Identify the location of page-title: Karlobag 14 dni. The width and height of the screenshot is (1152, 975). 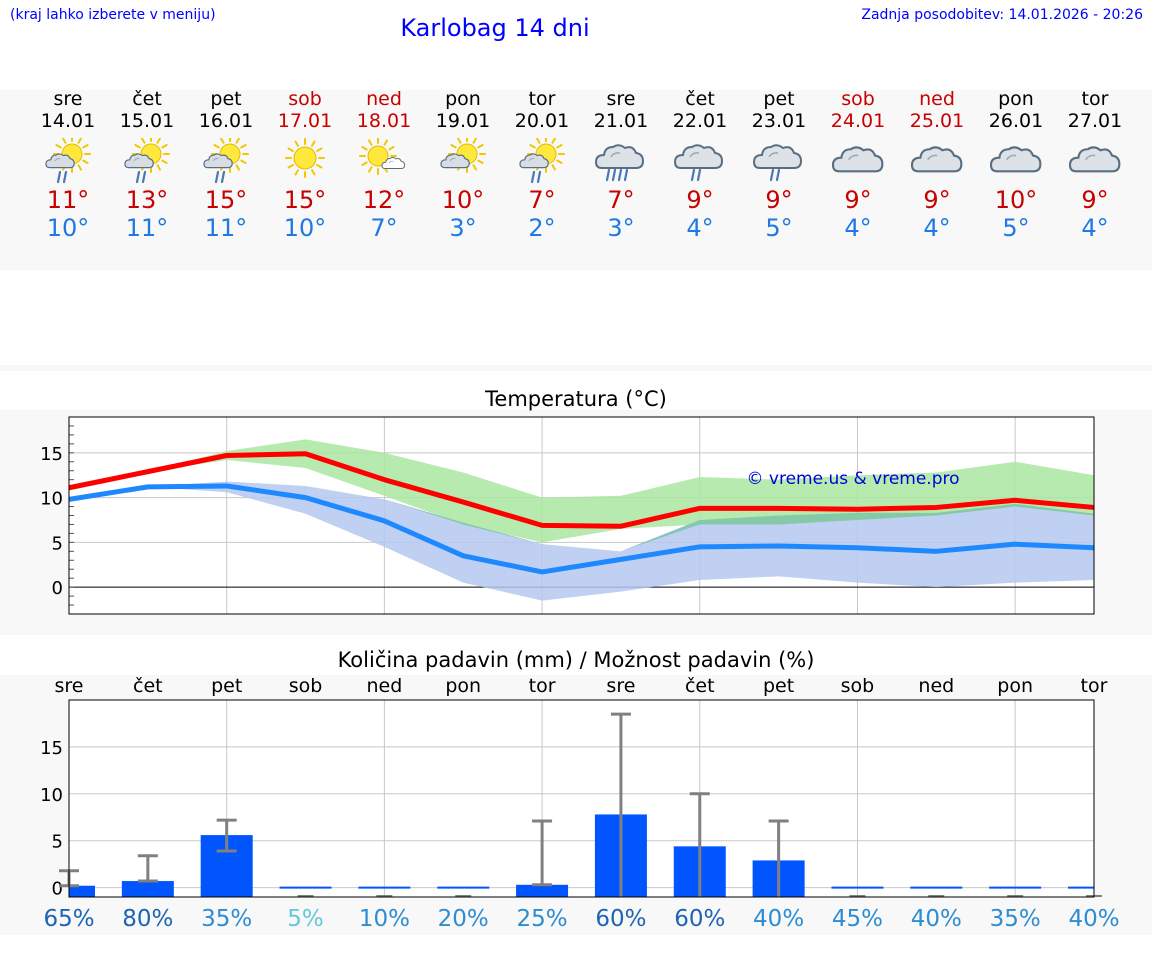
(495, 28).